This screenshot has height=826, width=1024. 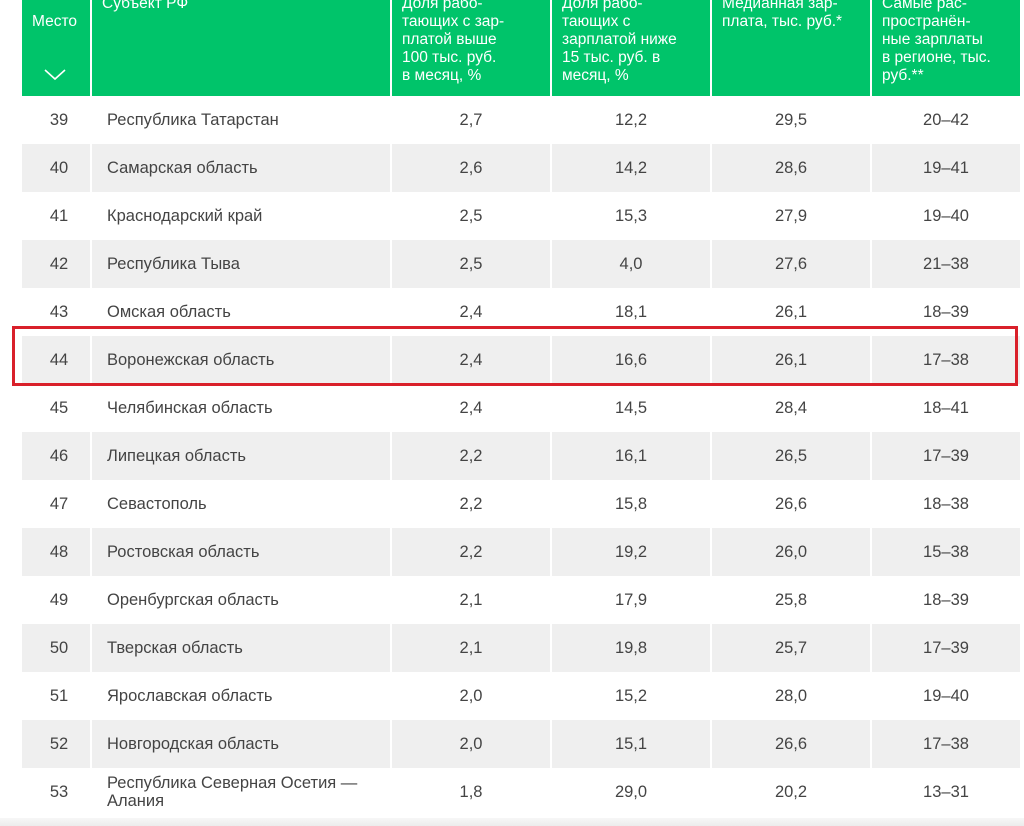 I want to click on cell-region: Республика Татарстан, so click(x=242, y=120).